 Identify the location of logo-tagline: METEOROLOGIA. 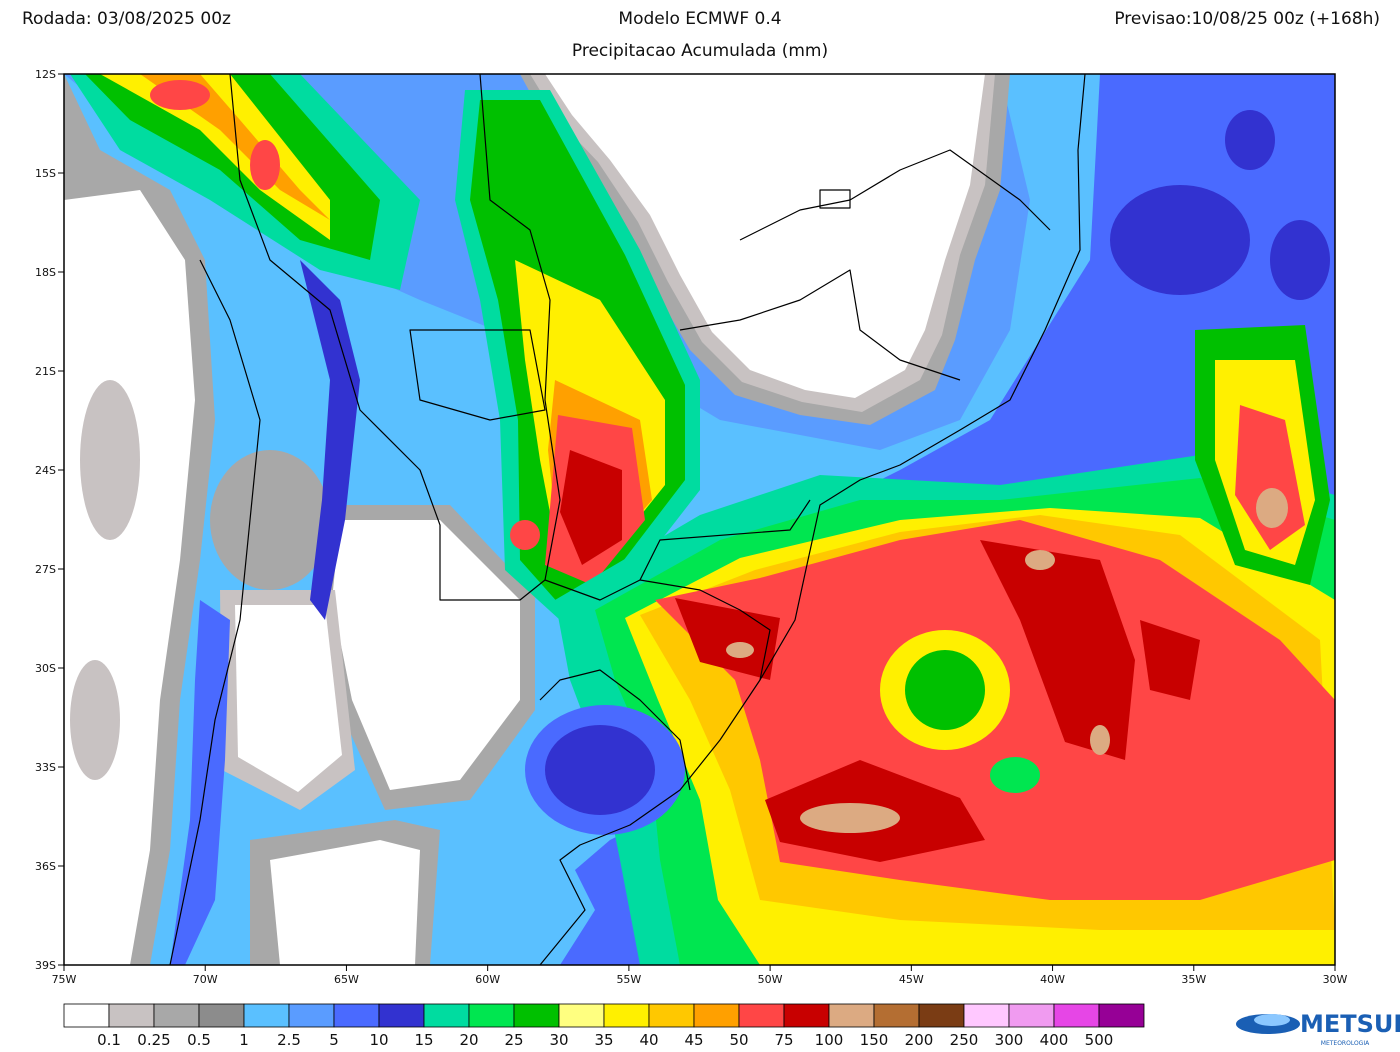
(1345, 1043).